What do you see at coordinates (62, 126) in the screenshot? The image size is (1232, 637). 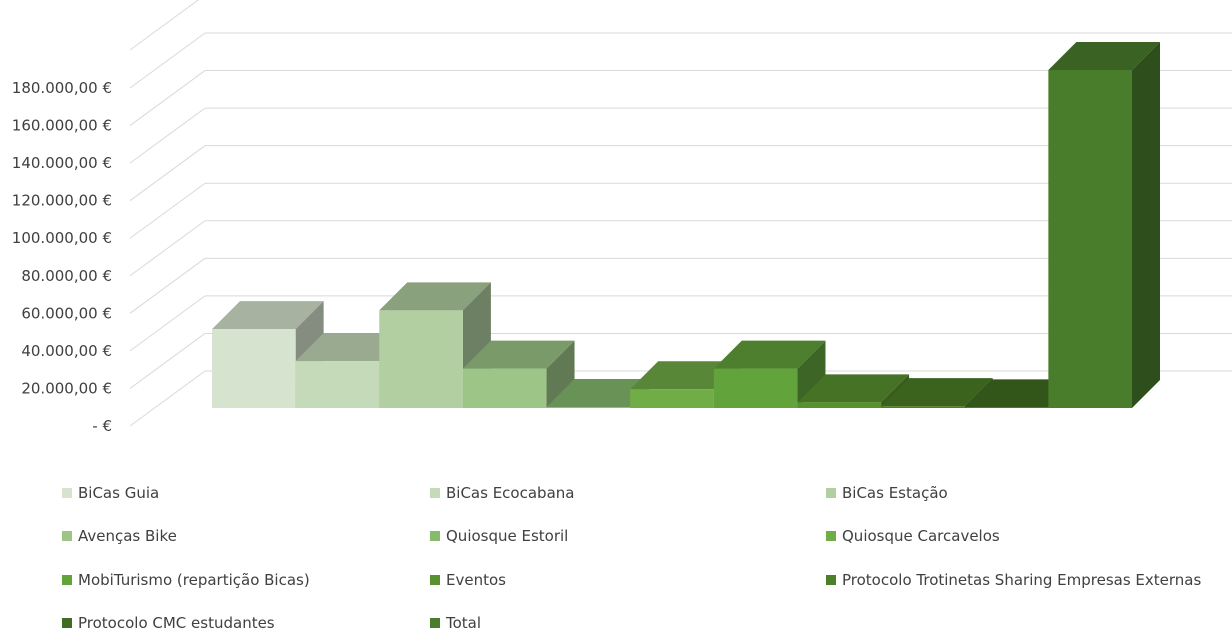 I see `y-tick-label: 160.000,00 €` at bounding box center [62, 126].